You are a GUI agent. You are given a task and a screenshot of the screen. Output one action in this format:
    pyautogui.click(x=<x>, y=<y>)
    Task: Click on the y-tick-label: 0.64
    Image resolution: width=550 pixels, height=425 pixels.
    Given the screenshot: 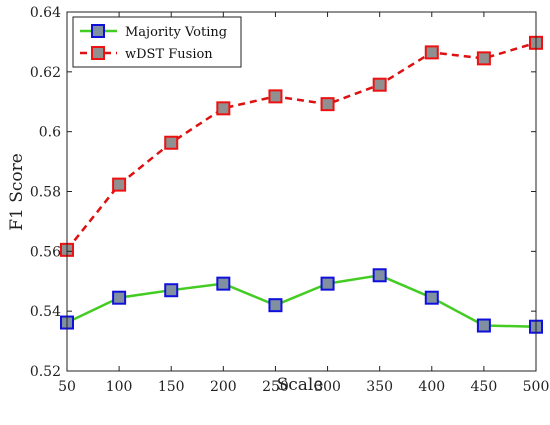 What is the action you would take?
    pyautogui.click(x=45, y=13)
    